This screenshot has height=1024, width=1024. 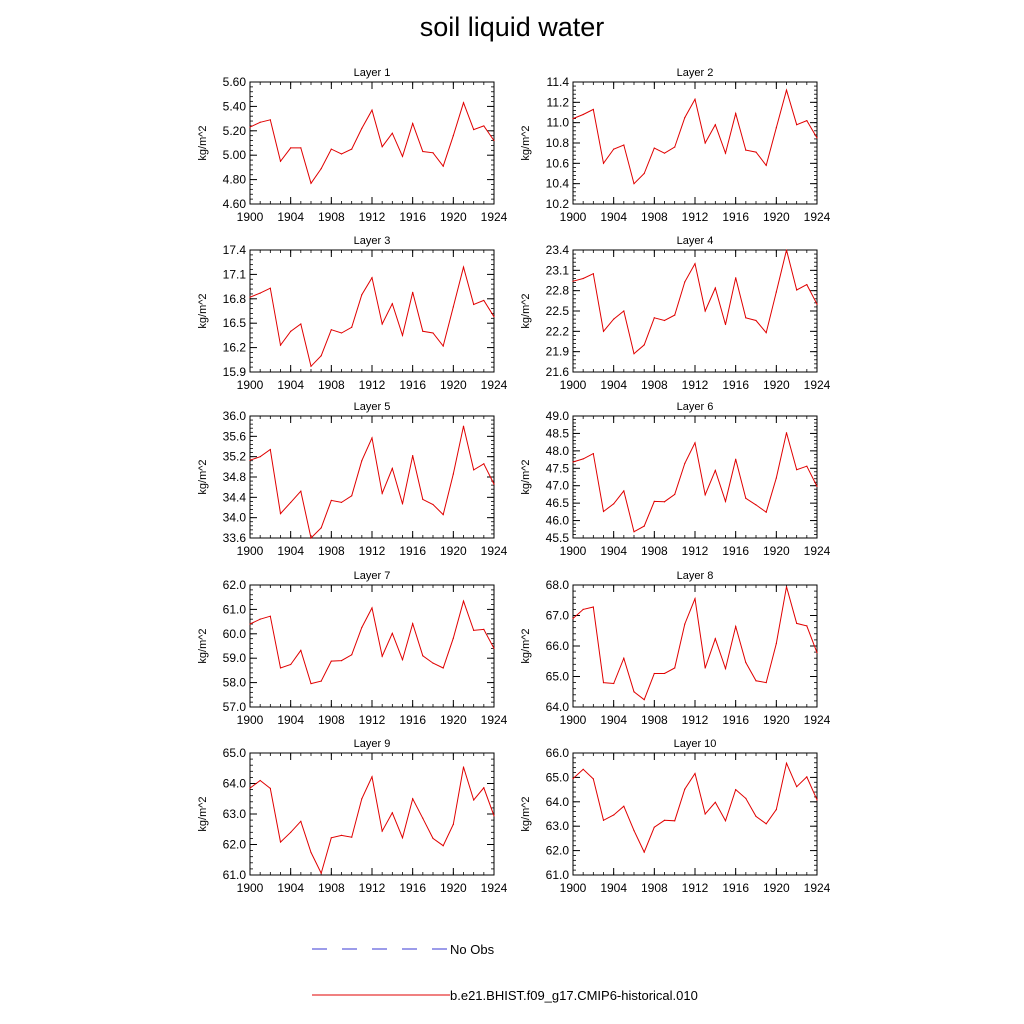 What do you see at coordinates (558, 416) in the screenshot?
I see `y-tick-label: 49.0` at bounding box center [558, 416].